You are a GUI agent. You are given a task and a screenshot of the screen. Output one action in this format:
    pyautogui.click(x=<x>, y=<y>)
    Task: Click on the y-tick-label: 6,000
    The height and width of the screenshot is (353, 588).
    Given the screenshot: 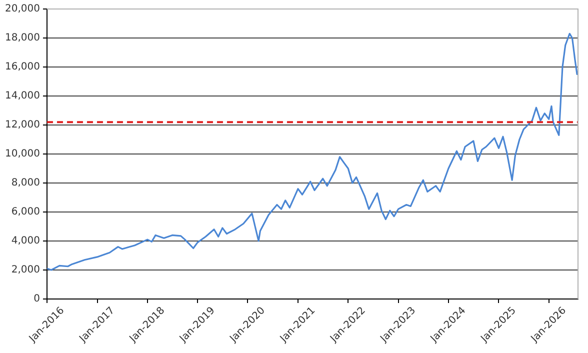 What is the action you would take?
    pyautogui.click(x=25, y=212)
    